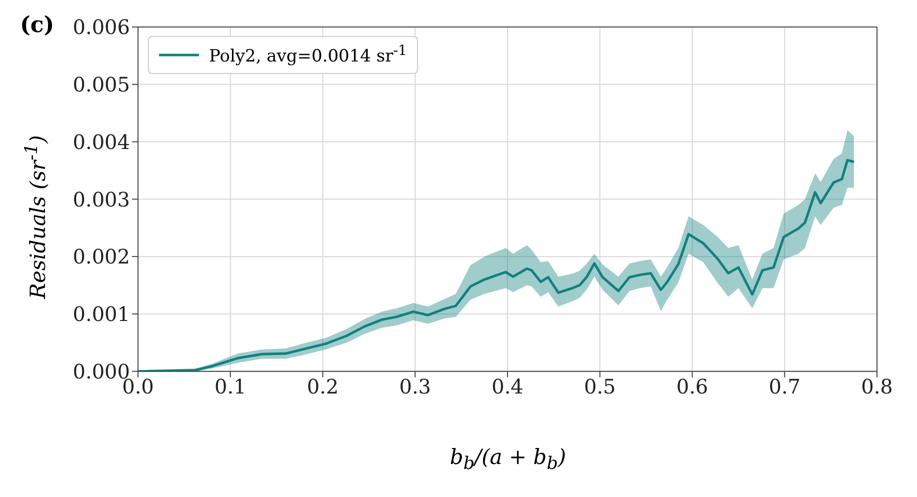 The height and width of the screenshot is (497, 917). I want to click on y-tick-label: 0.003, so click(101, 199).